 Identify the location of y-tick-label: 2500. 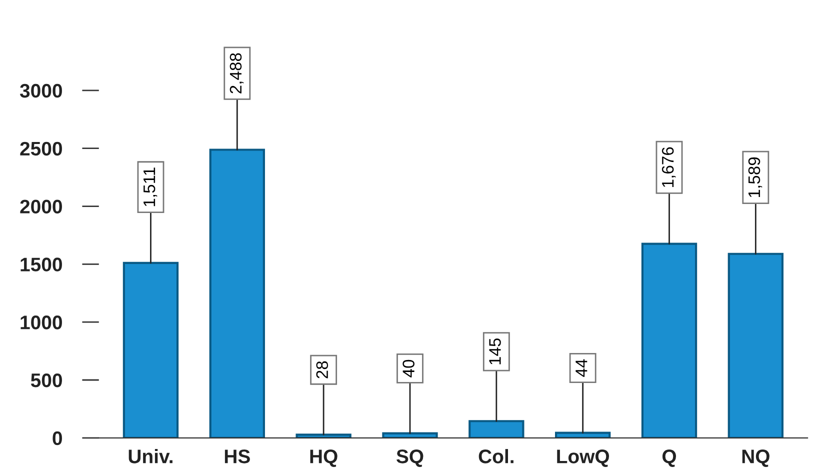
(41, 149).